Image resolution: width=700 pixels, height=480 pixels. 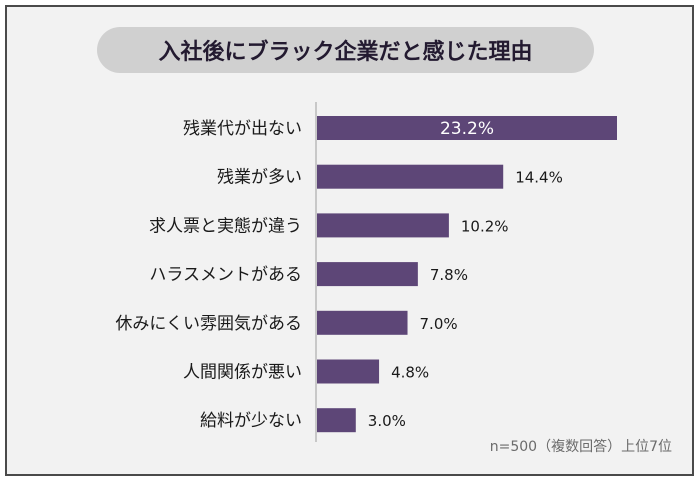 I want to click on category-label: ハラスメントがある, so click(x=225, y=275).